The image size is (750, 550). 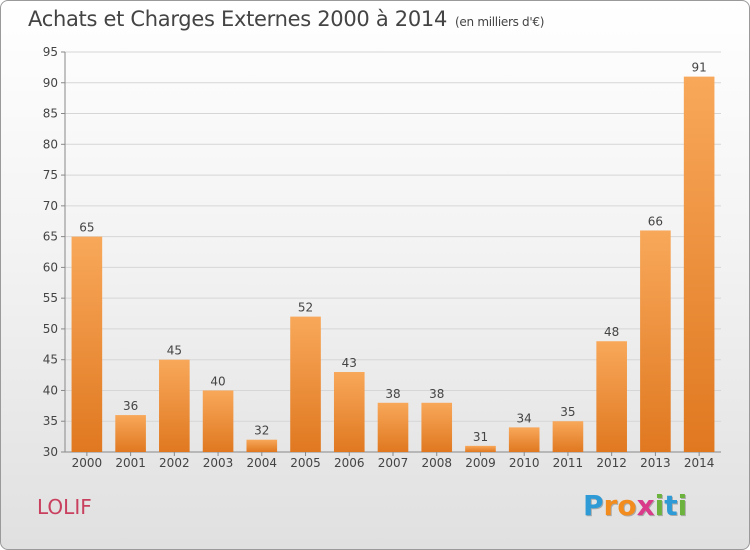 What do you see at coordinates (524, 463) in the screenshot?
I see `x-tick-label-2010: 2010` at bounding box center [524, 463].